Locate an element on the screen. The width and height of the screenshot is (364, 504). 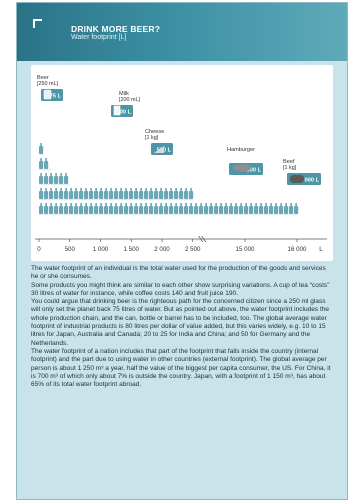
value-label-2: 500 L is located at coordinates (164, 151).